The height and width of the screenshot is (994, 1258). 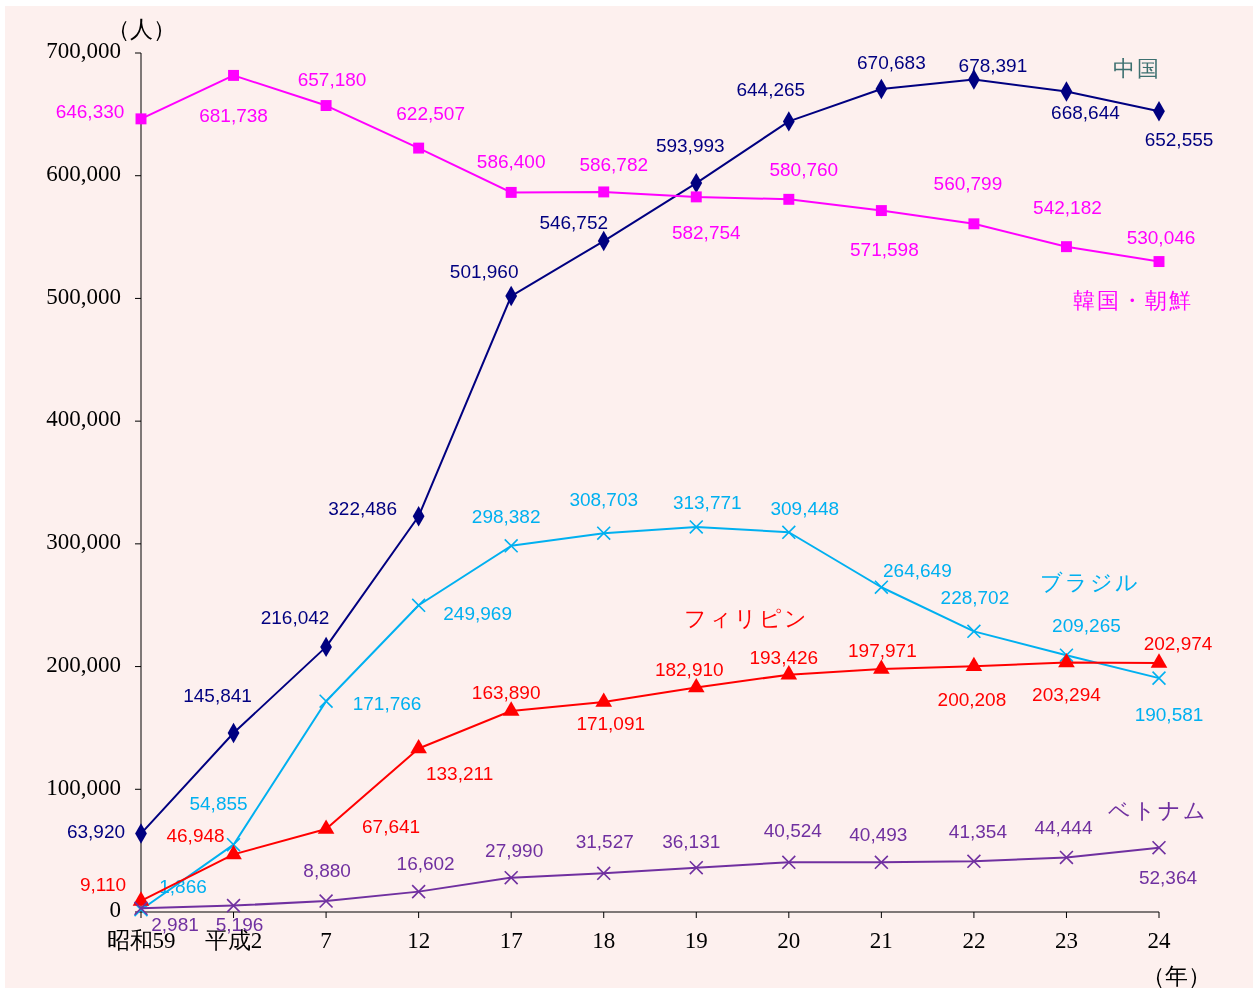 I want to click on data-label: 582,754, so click(x=706, y=232).